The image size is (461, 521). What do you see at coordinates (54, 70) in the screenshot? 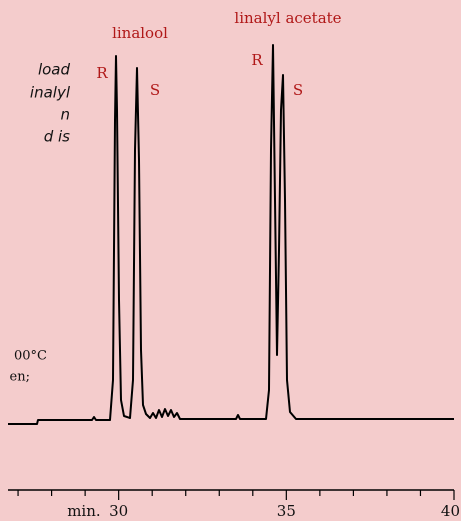
I see `note: load` at bounding box center [54, 70].